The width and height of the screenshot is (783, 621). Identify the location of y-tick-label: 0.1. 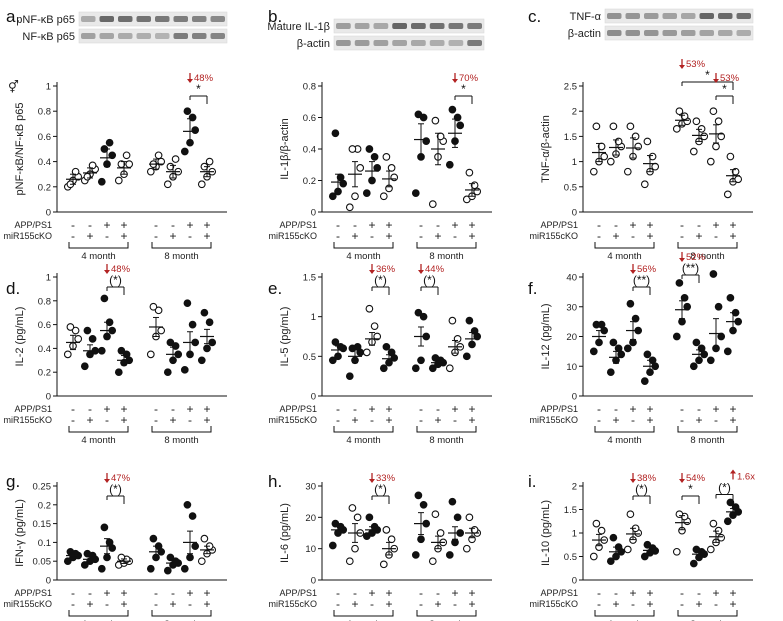
(44, 543).